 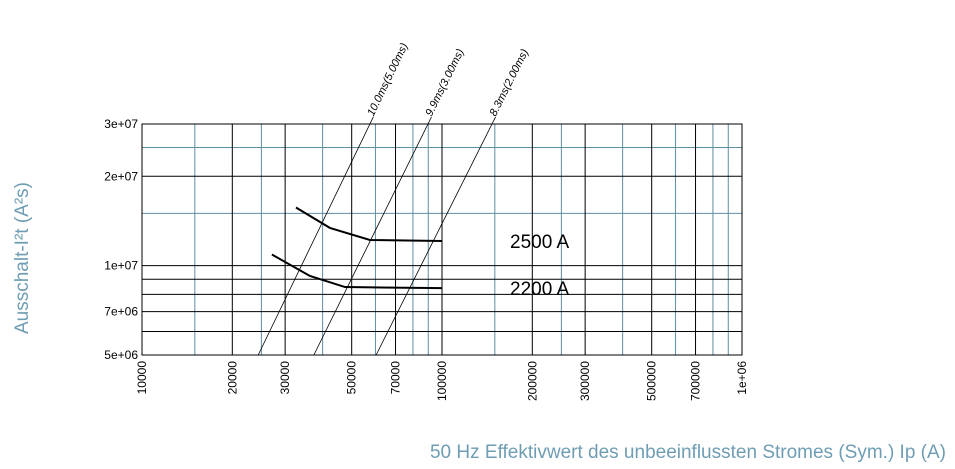 I want to click on series-label: 2200 A, so click(x=539, y=289).